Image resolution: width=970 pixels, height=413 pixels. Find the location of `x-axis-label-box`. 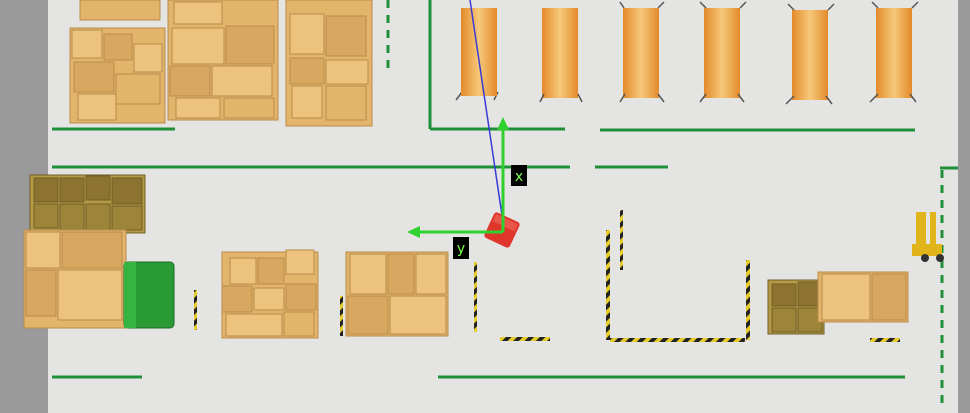

x-axis-label-box is located at coordinates (519, 175).